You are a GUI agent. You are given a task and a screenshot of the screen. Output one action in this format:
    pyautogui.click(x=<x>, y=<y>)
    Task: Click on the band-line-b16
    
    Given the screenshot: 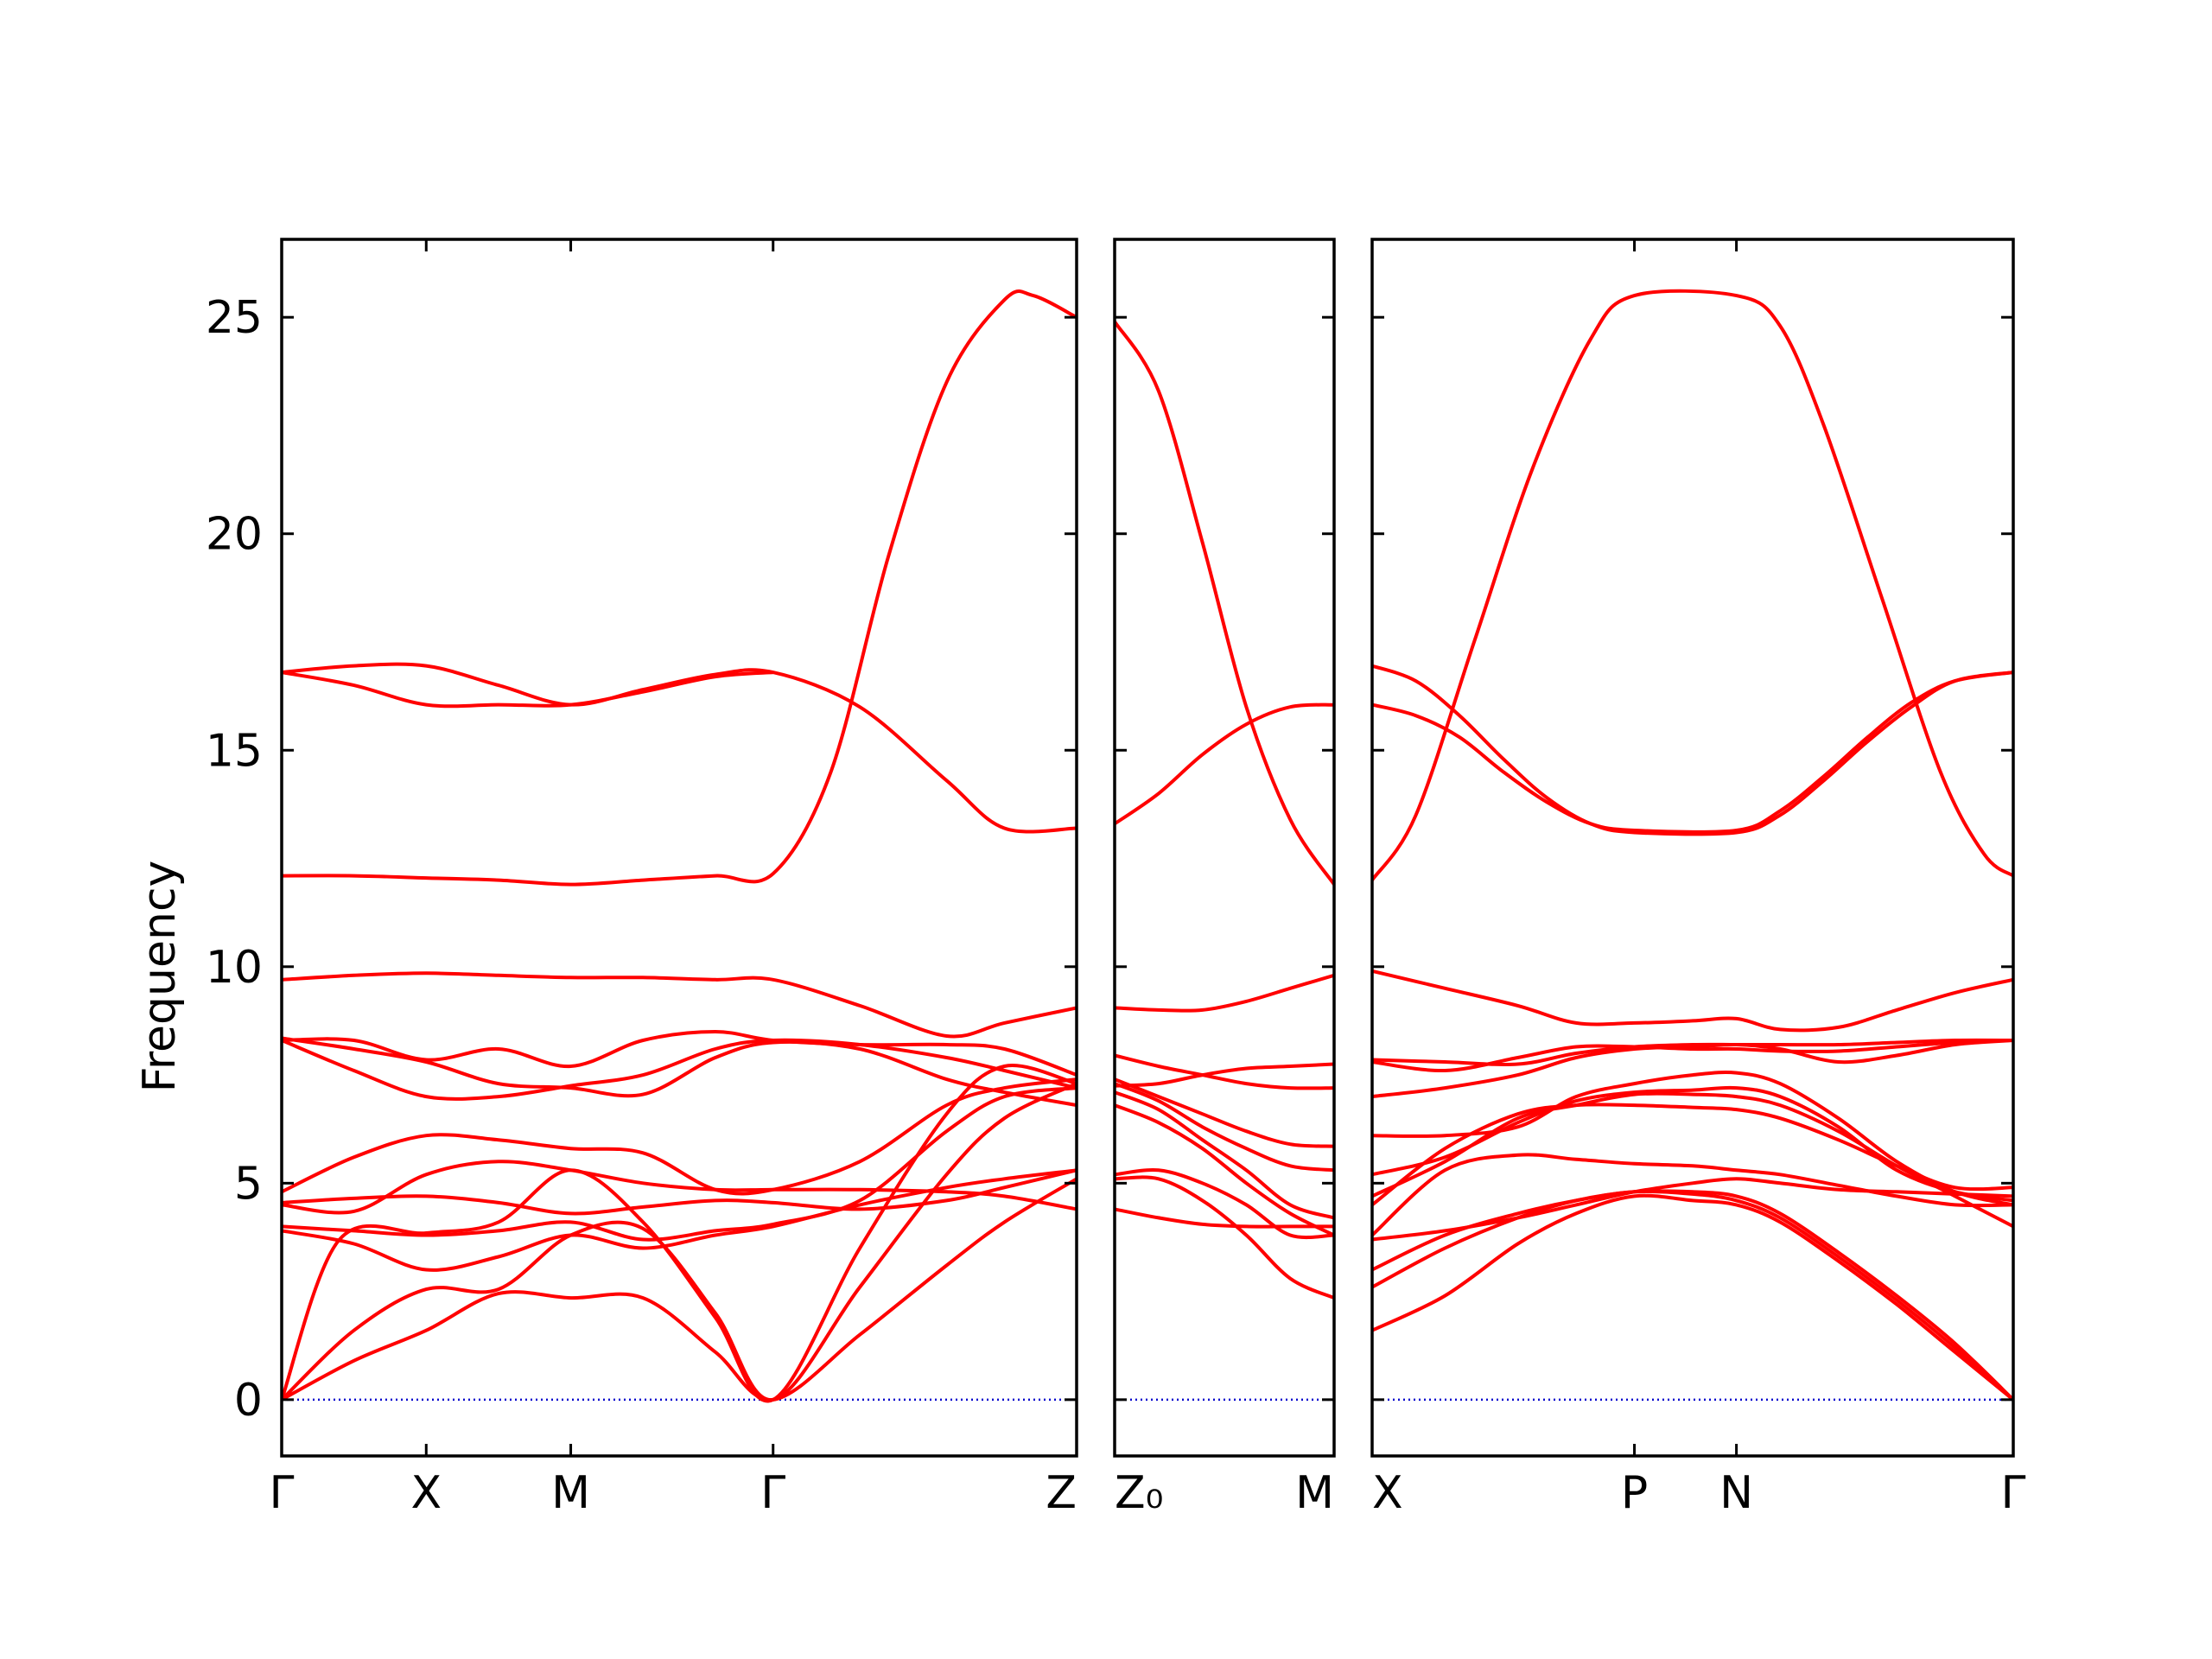 What is the action you would take?
    pyautogui.click(x=1692, y=1297)
    